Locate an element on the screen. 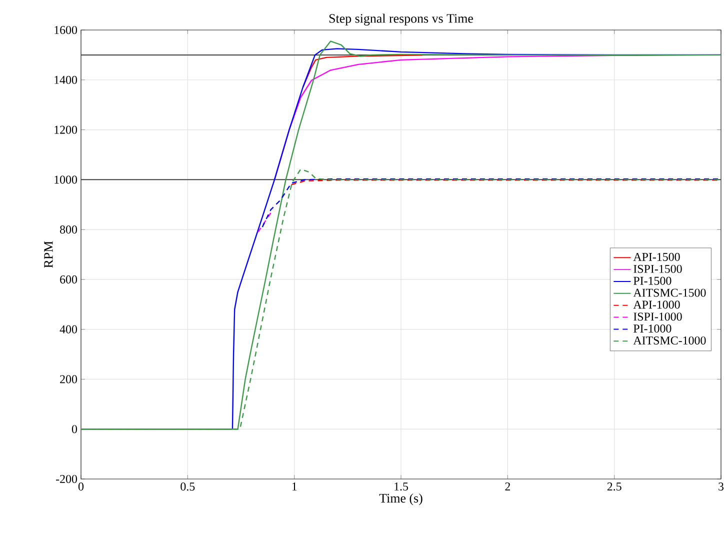 The image size is (726, 537). legend-label: AITSMC-1500 is located at coordinates (669, 292).